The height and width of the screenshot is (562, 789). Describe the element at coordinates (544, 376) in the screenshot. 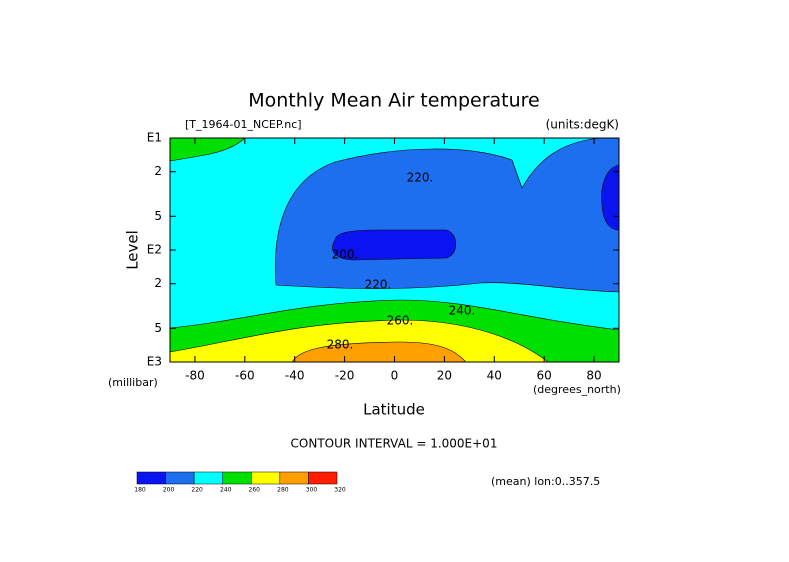

I see `x-tick-label: 60` at that location.